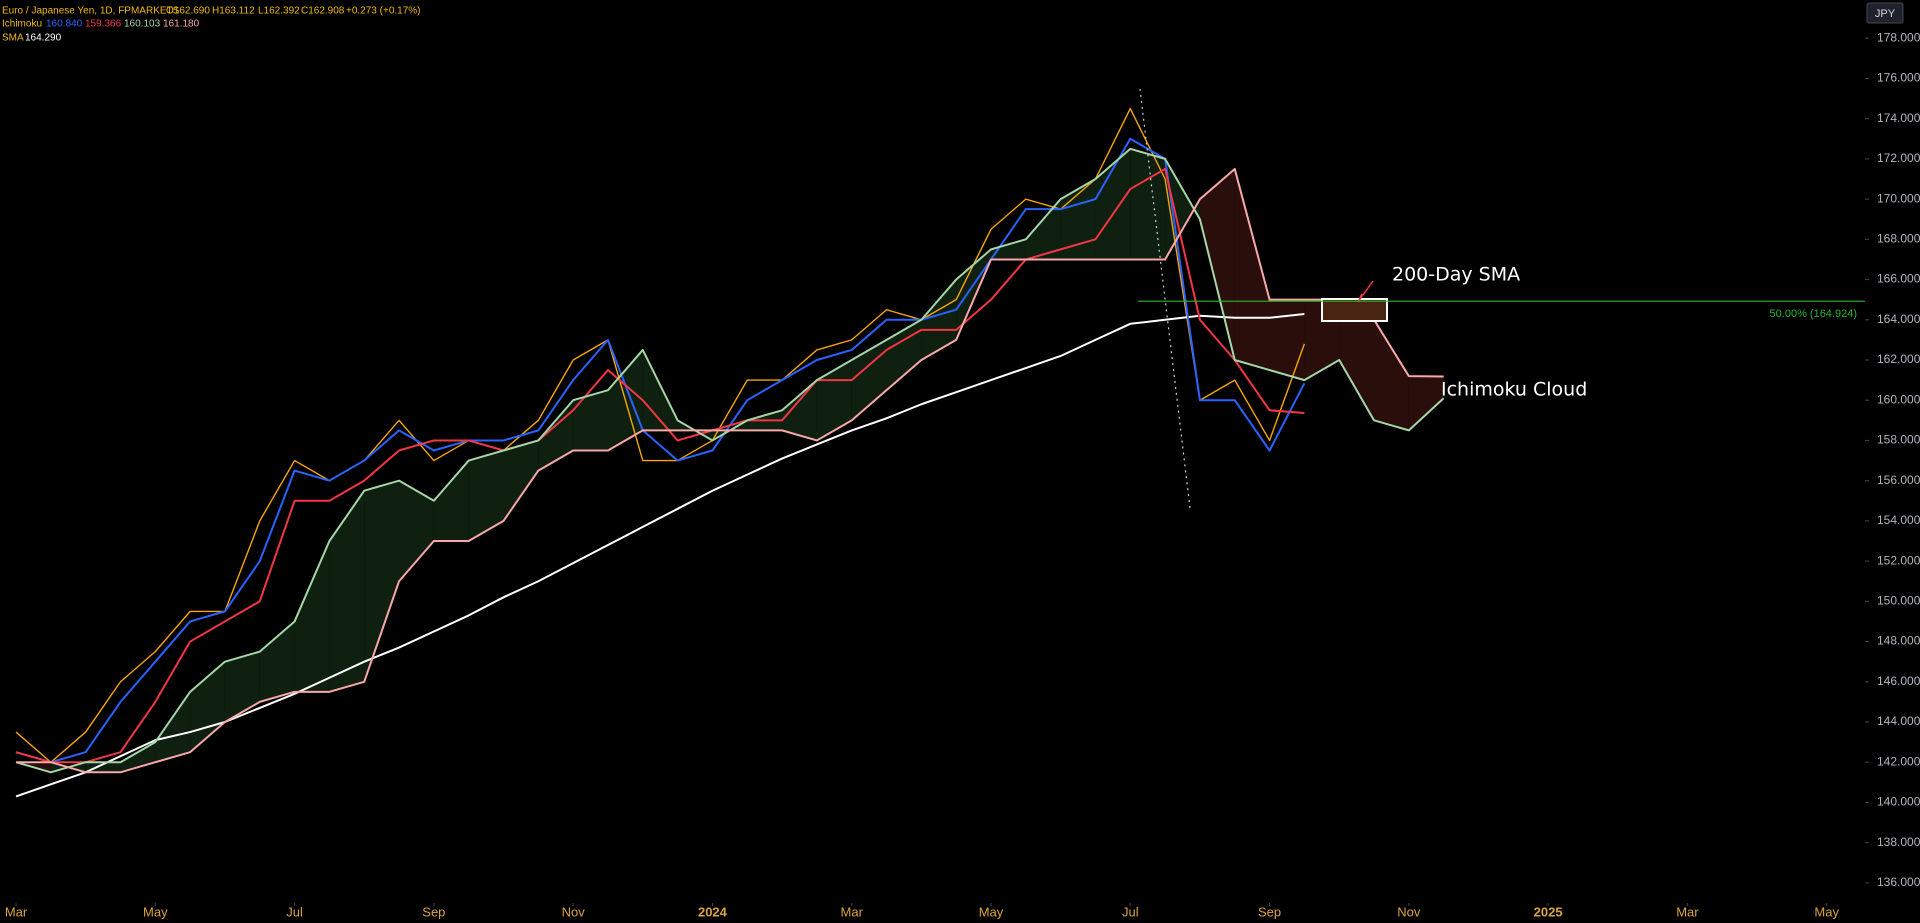 The width and height of the screenshot is (1920, 923). Describe the element at coordinates (1898, 520) in the screenshot. I see `y-tick-label: 154.000` at that location.